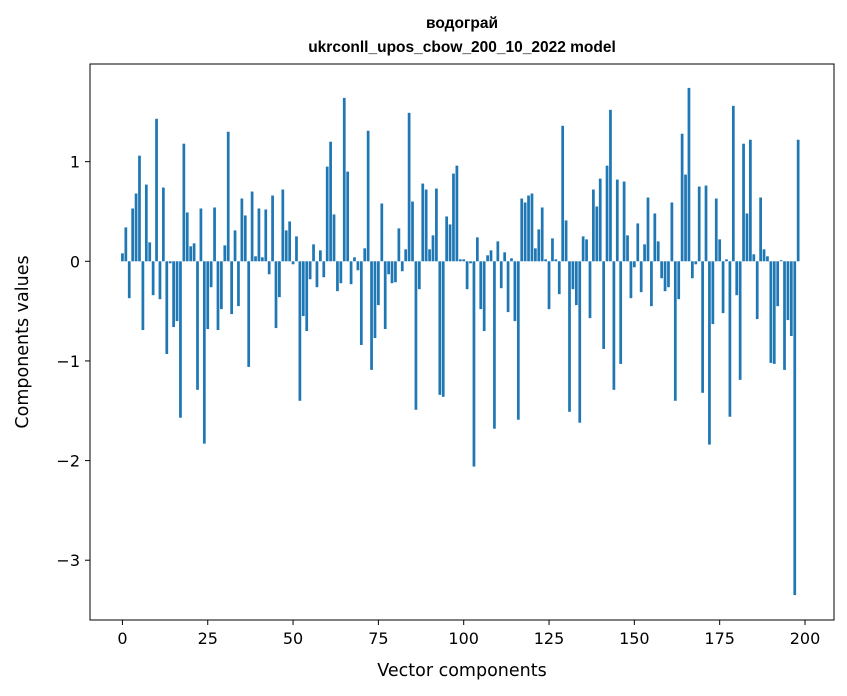 The width and height of the screenshot is (847, 696). I want to click on y-axis-label: Components values, so click(23, 341).